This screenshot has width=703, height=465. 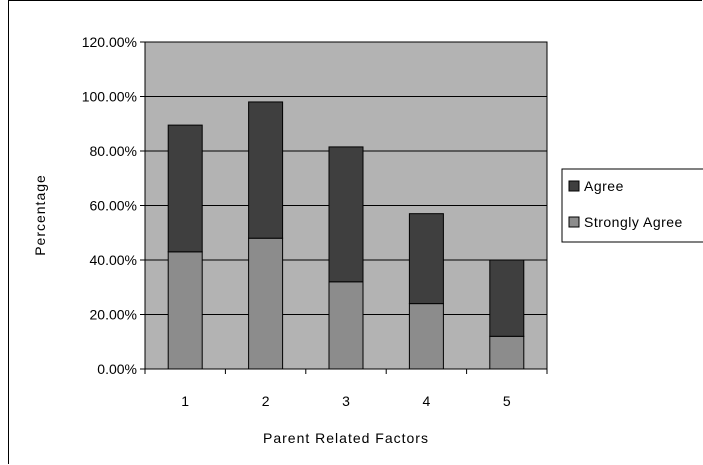 I want to click on legend-label: Strongly Agree, so click(x=633, y=222).